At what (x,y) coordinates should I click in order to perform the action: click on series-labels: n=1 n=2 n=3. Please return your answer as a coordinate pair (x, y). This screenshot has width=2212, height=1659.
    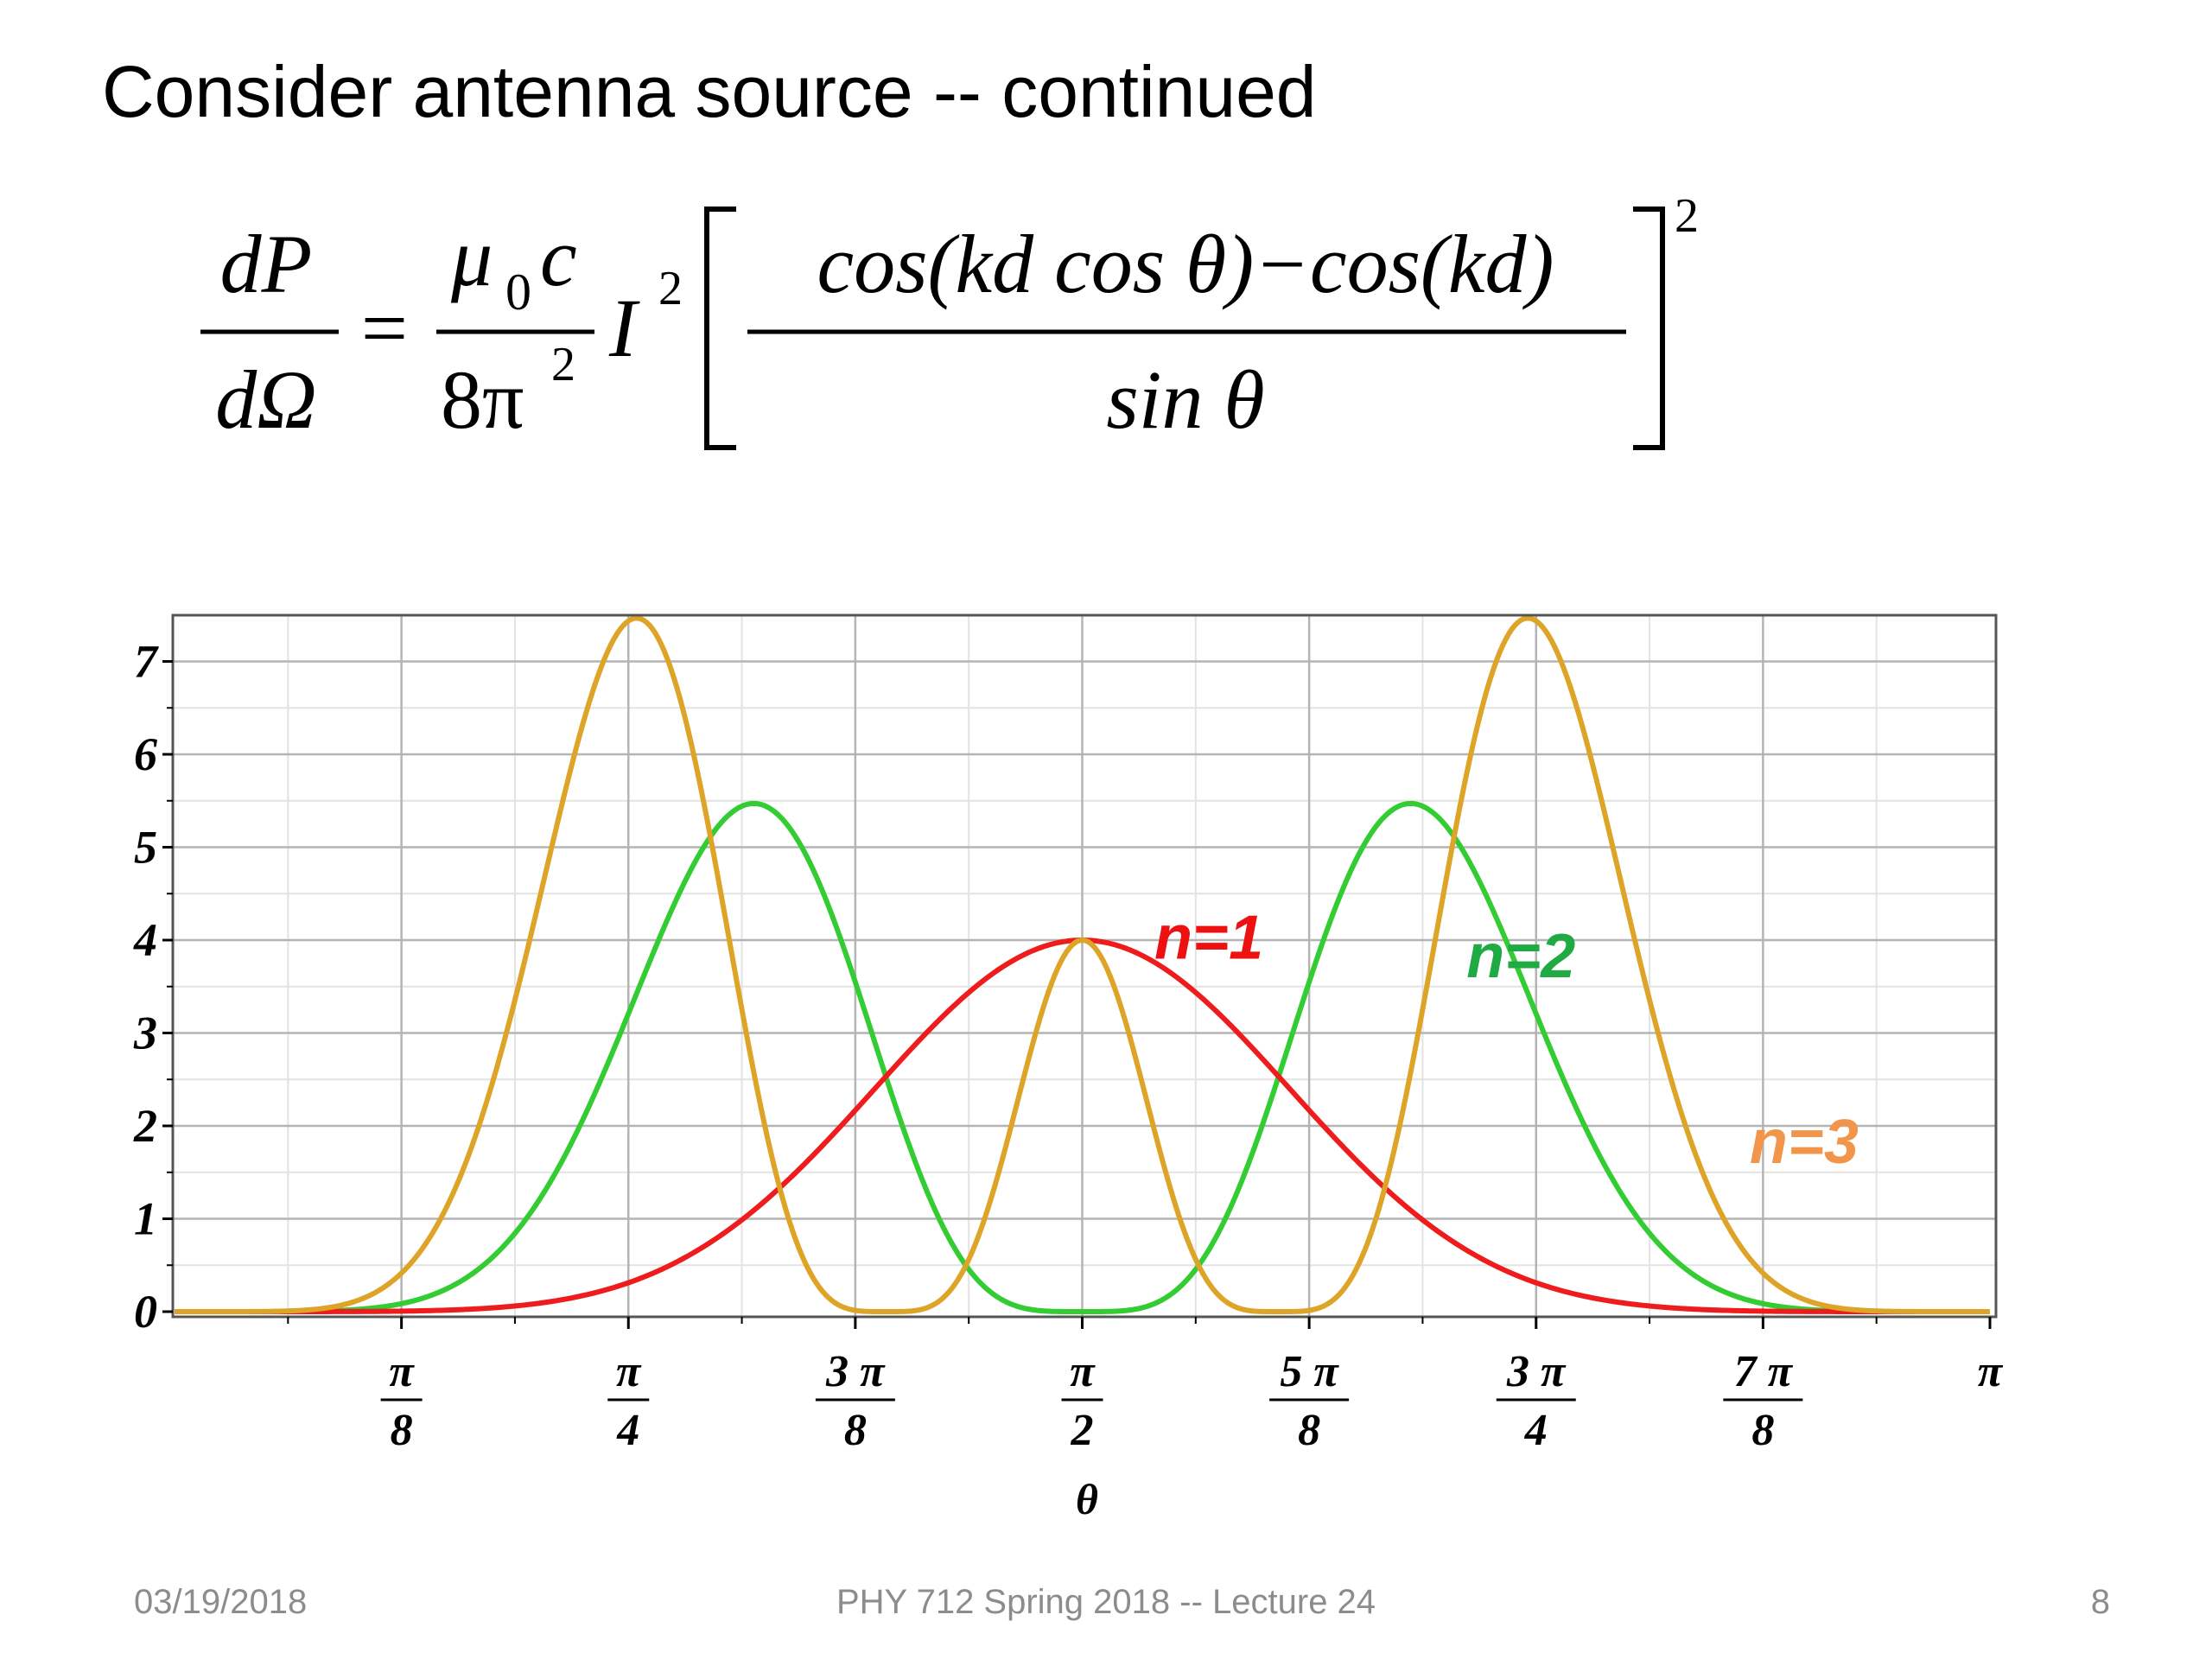
    Looking at the image, I should click on (1506, 1041).